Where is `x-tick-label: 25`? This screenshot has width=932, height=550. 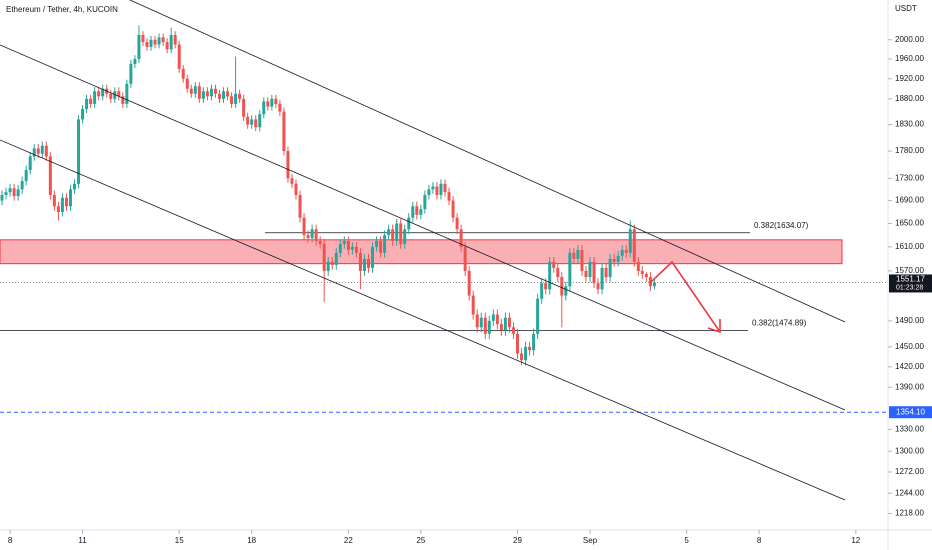
x-tick-label: 25 is located at coordinates (420, 540).